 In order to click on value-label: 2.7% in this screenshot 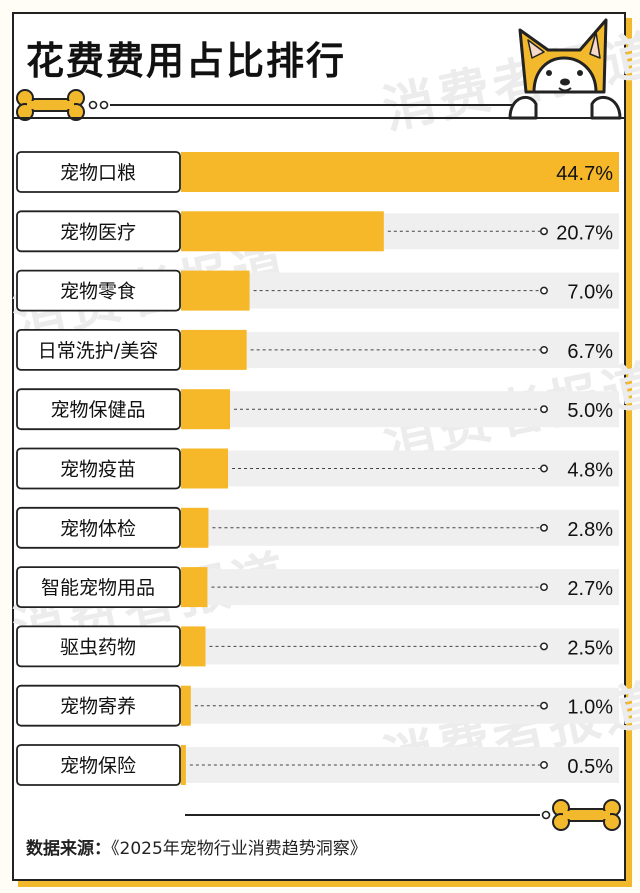, I will do `click(590, 589)`.